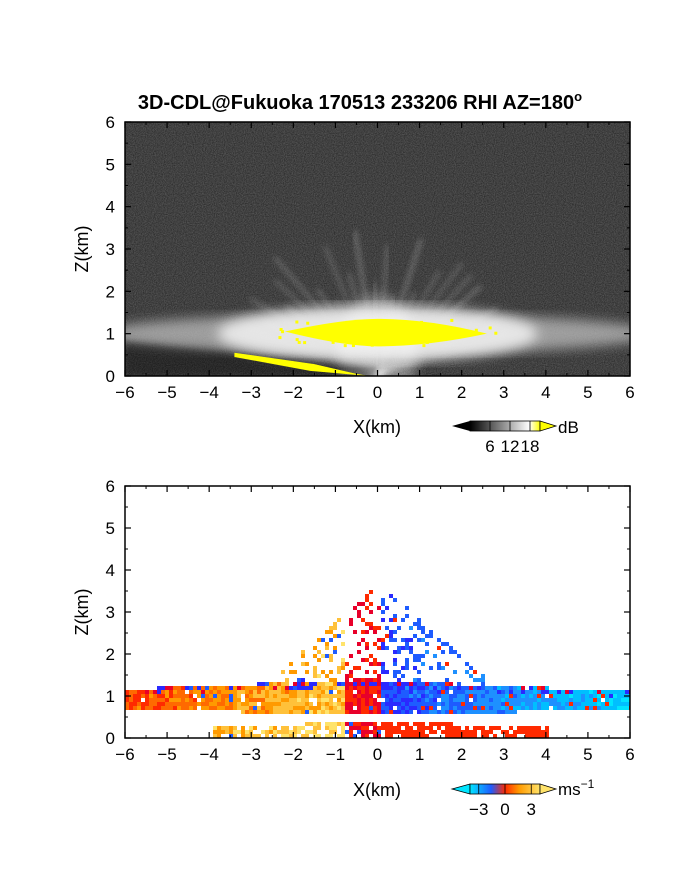 The width and height of the screenshot is (680, 880). What do you see at coordinates (522, 798) in the screenshot?
I see `velocity-colorbar: −3 0 3 ms−1` at bounding box center [522, 798].